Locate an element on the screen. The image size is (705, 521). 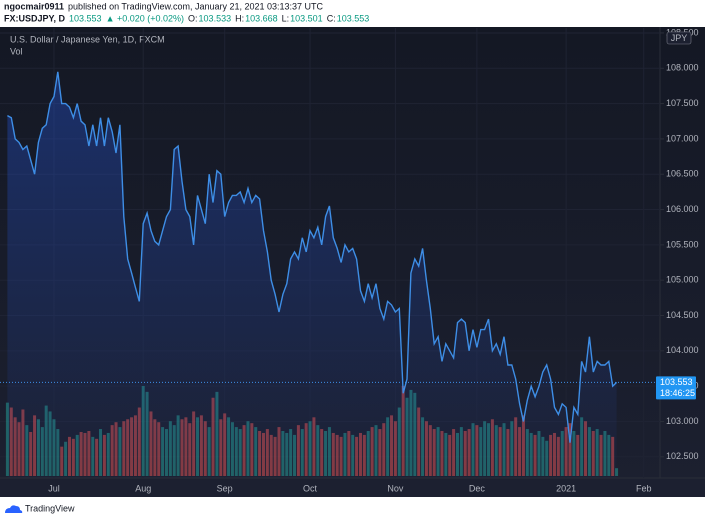
header-bar is located at coordinates (352, 13).